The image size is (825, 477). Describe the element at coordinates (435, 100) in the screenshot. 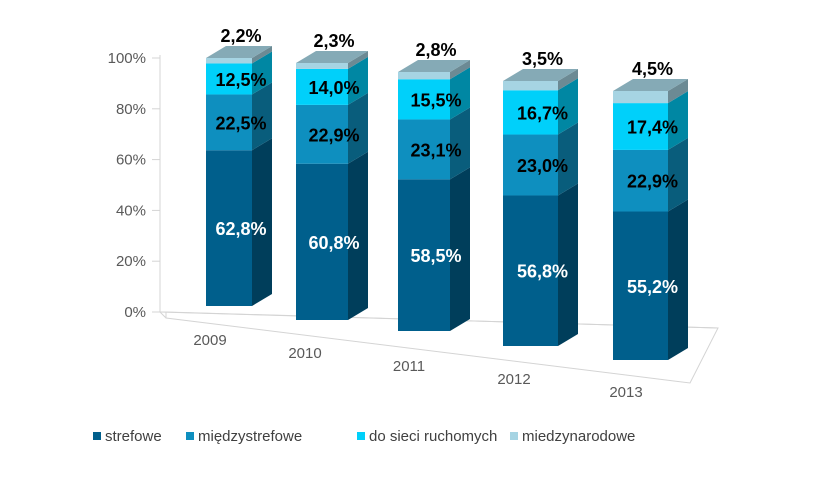

I see `data-label: 15,5%` at that location.